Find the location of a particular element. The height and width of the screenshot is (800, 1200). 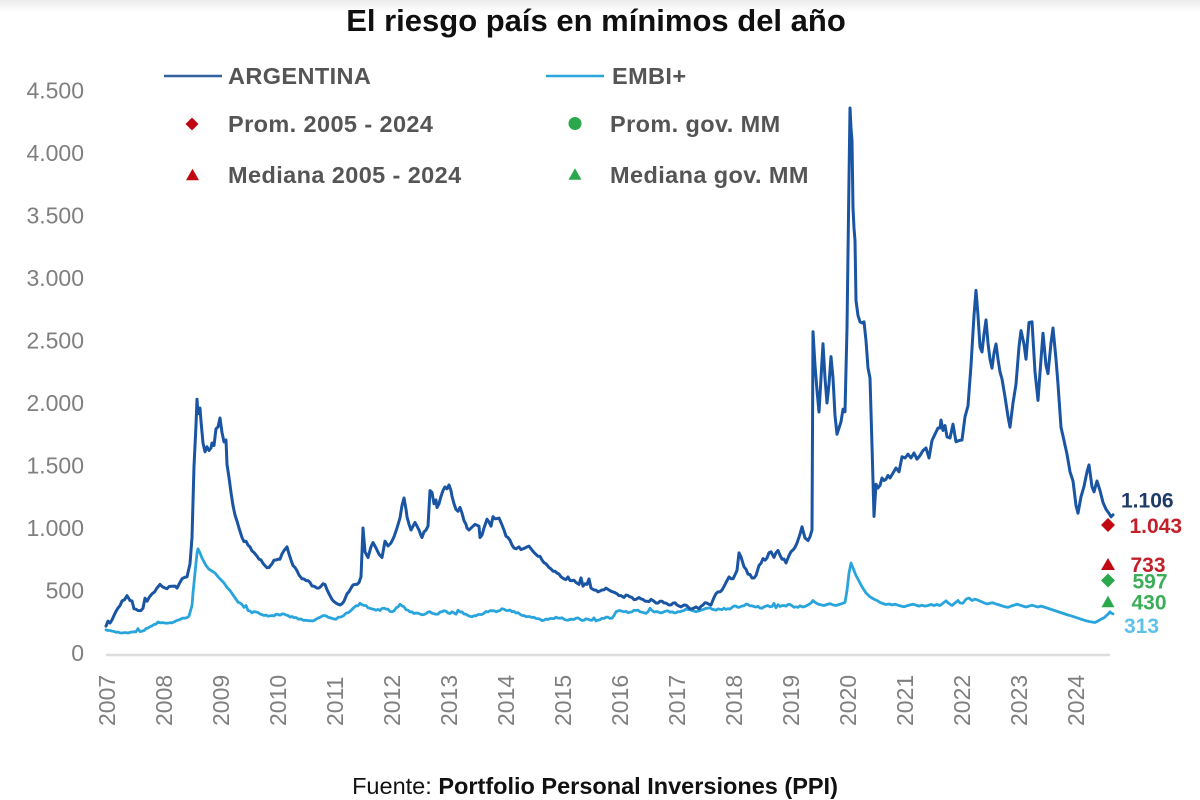

svg-text: 1.000 is located at coordinates (55, 528).